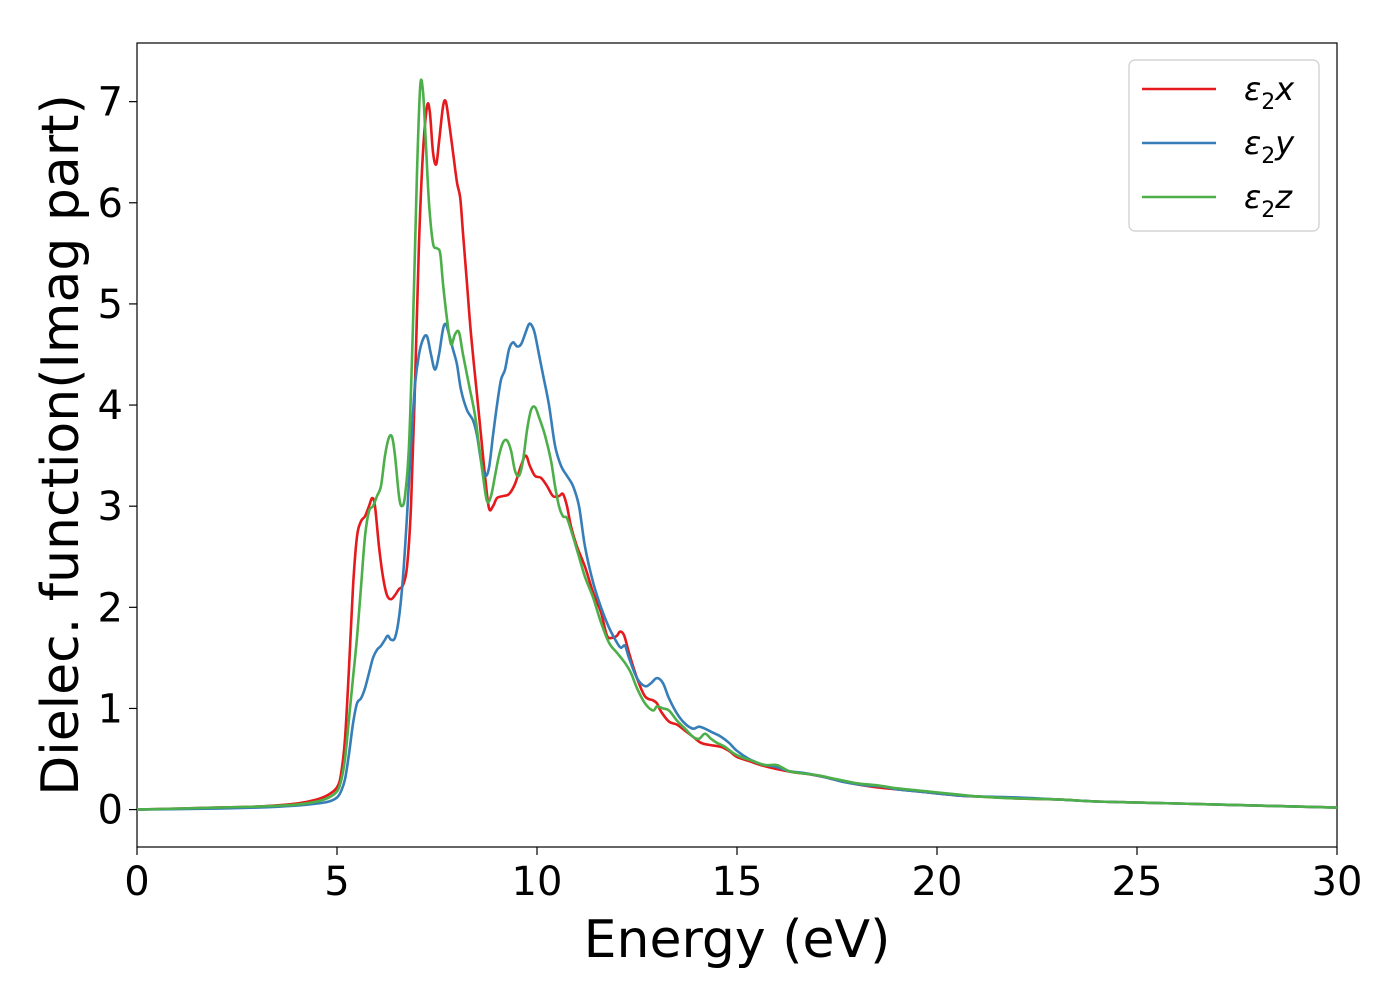 The image size is (1400, 1000). I want to click on legend: ε2x ε2y ε2z, so click(1224, 145).